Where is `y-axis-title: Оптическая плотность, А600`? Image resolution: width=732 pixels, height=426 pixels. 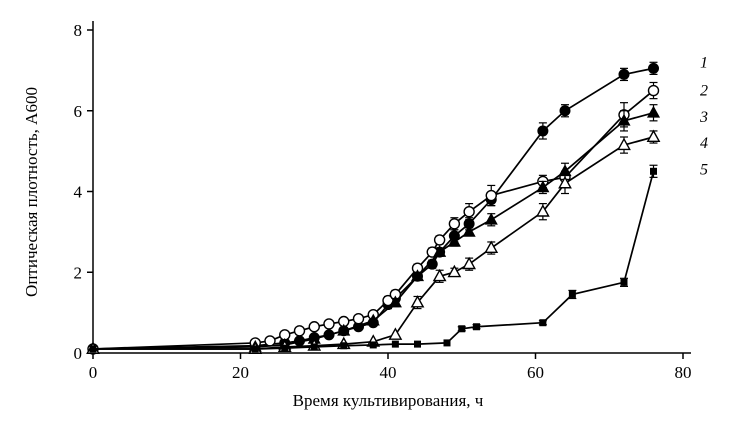 y-axis-title: Оптическая плотность, А600 is located at coordinates (31, 192).